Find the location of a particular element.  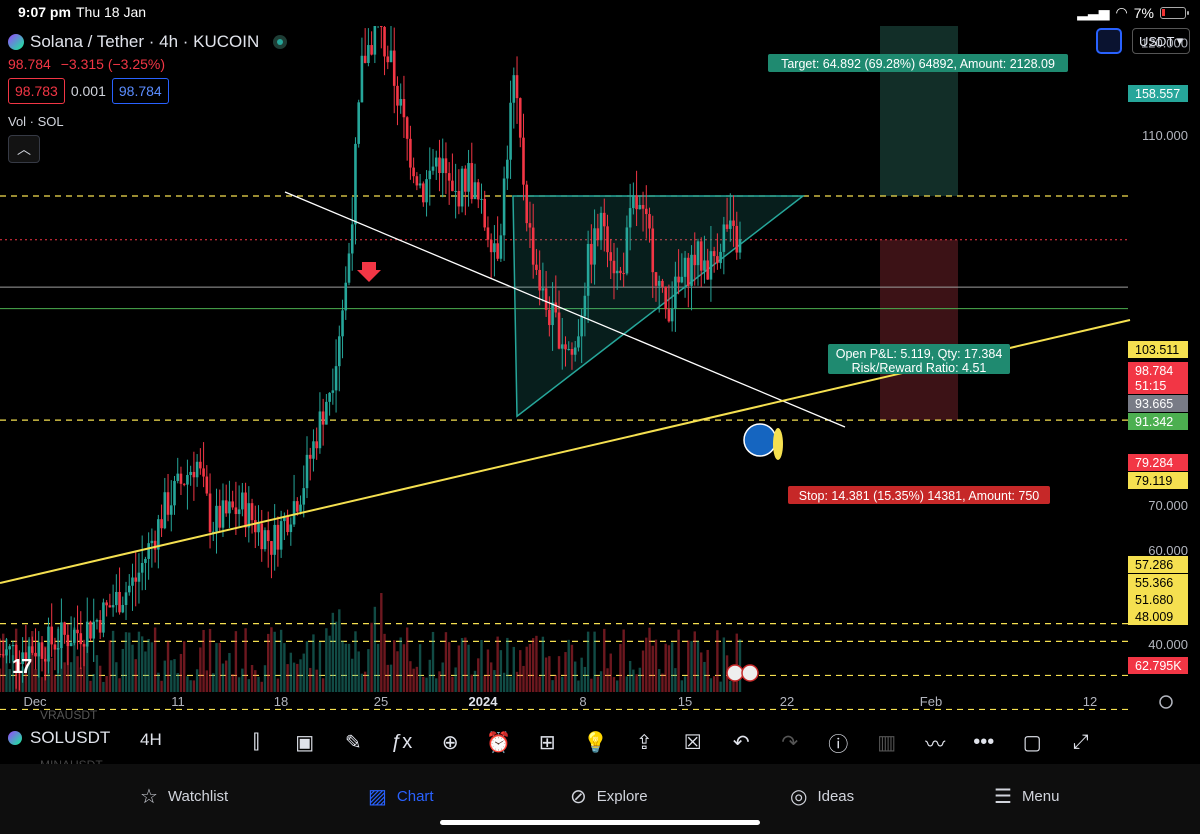

info-icon: ⓘ is located at coordinates (838, 744).